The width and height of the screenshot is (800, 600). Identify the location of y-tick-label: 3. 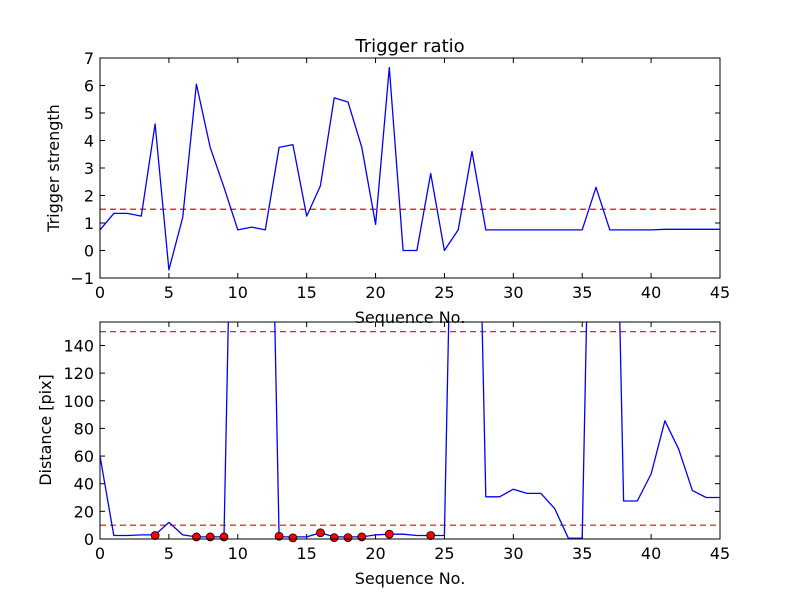
(89, 168).